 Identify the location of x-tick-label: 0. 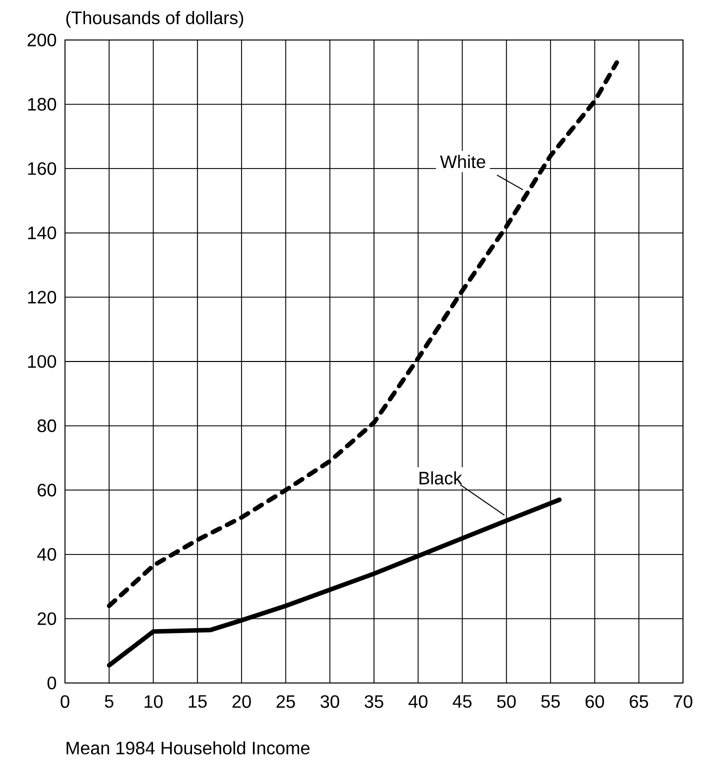
(65, 701).